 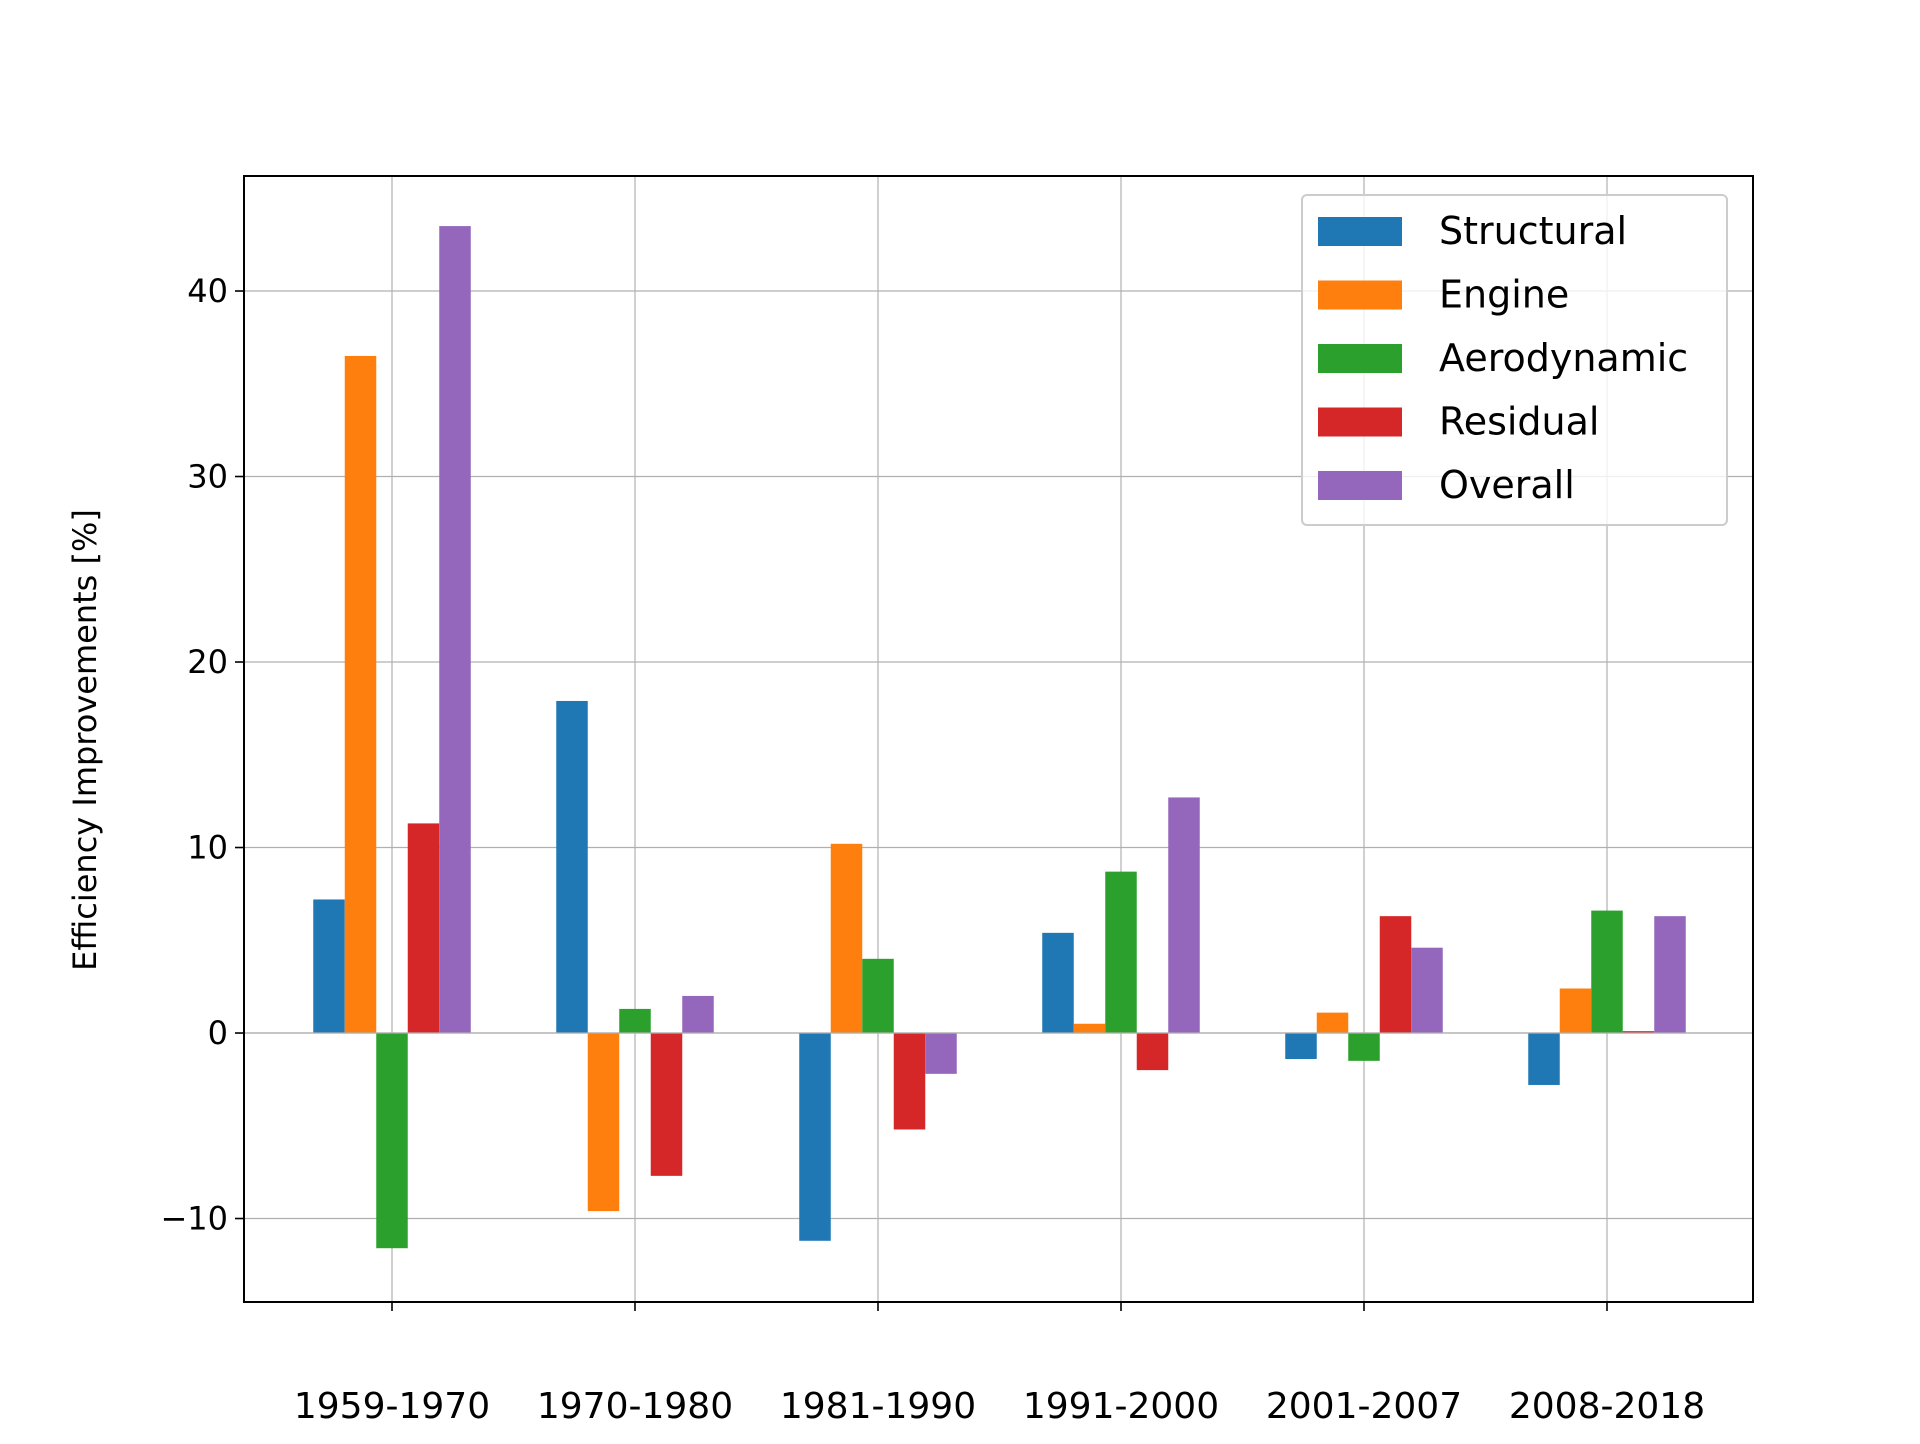 I want to click on x-tick-label: 1970-1980, so click(x=635, y=1406).